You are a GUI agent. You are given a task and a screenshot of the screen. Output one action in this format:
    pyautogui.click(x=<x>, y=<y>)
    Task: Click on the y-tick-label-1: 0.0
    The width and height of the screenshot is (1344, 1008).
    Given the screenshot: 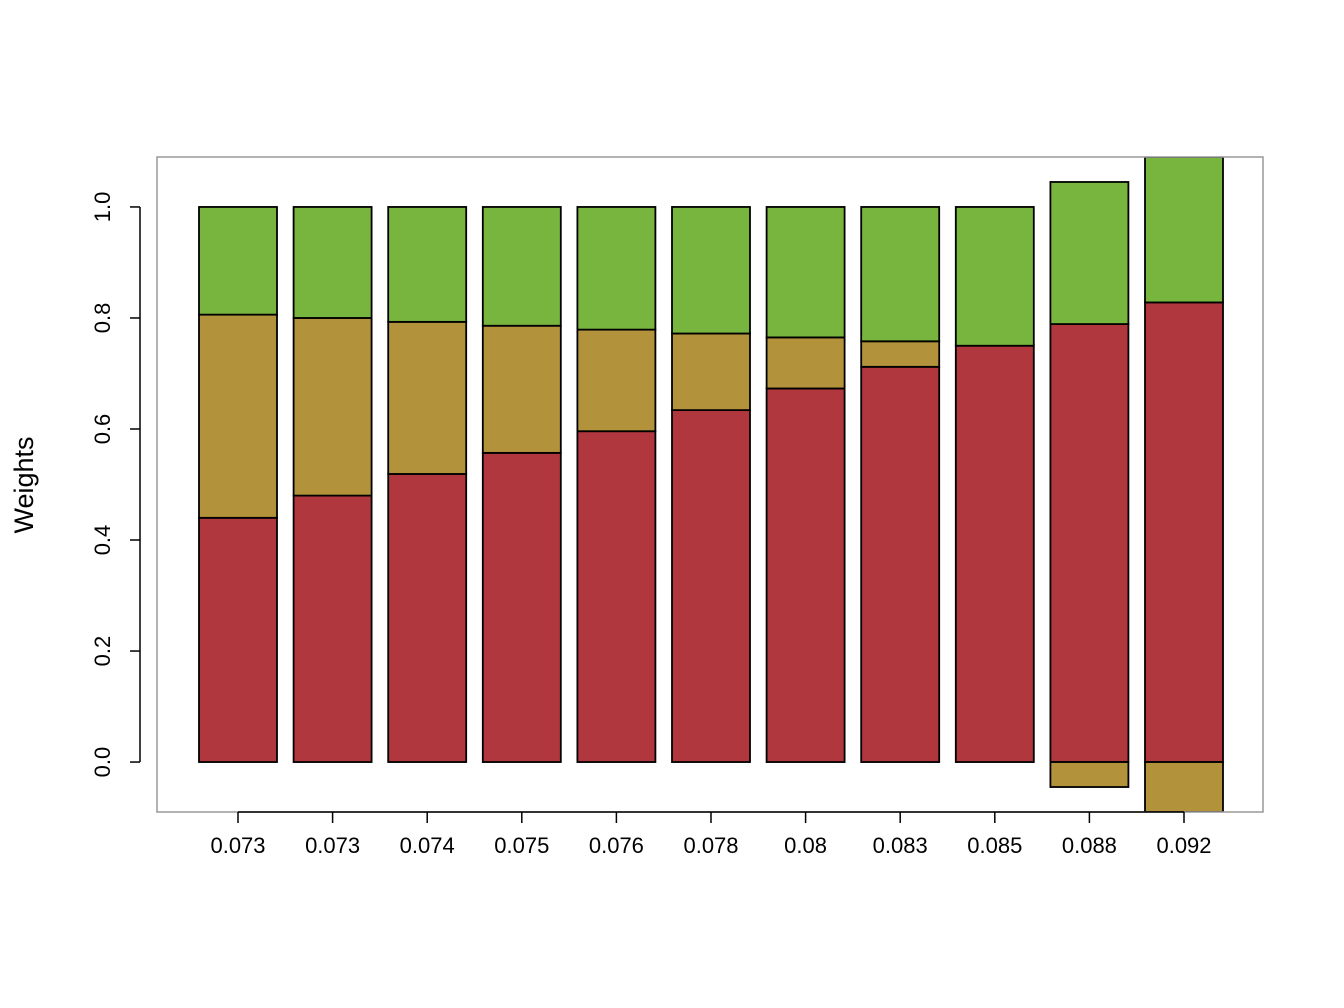 What is the action you would take?
    pyautogui.click(x=102, y=762)
    